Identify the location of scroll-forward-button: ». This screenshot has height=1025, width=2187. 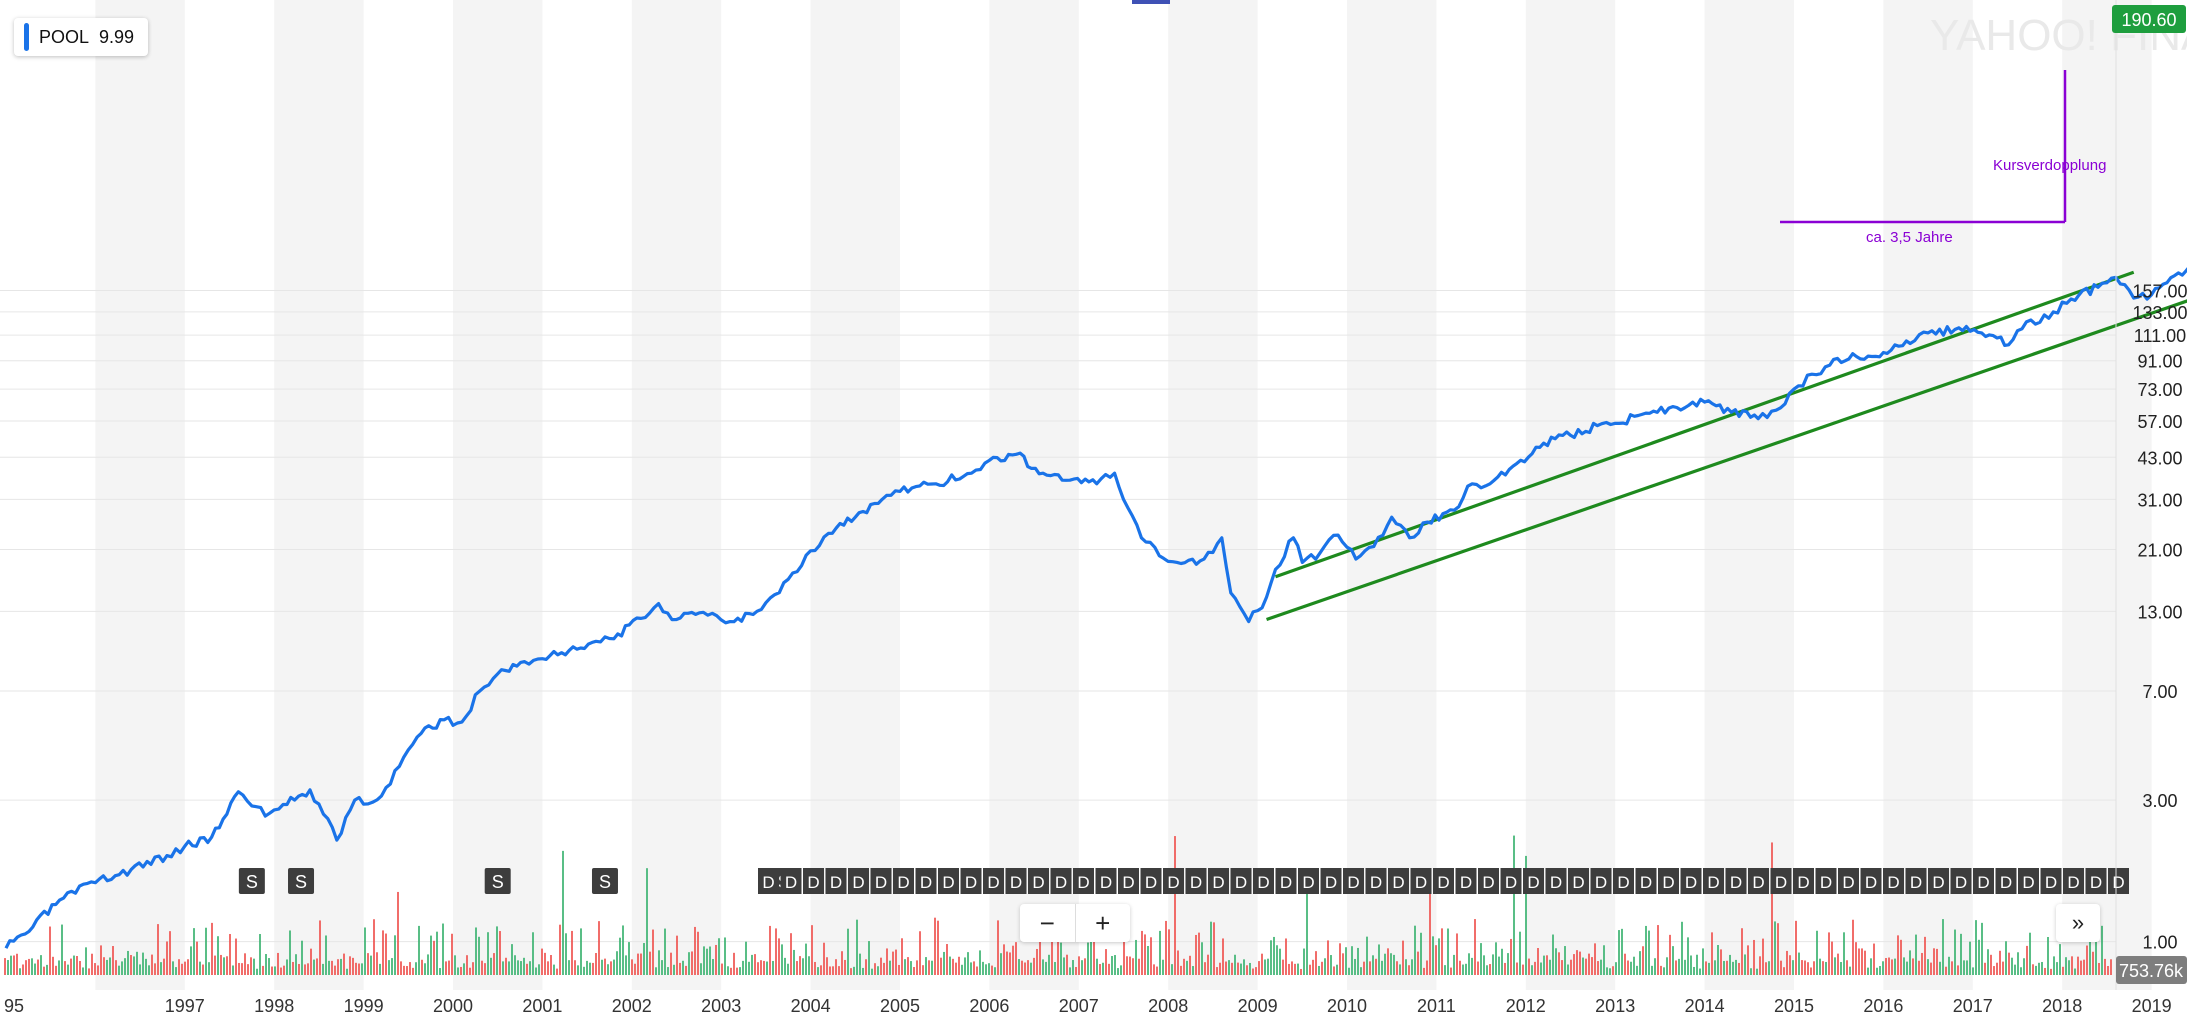
(2078, 923).